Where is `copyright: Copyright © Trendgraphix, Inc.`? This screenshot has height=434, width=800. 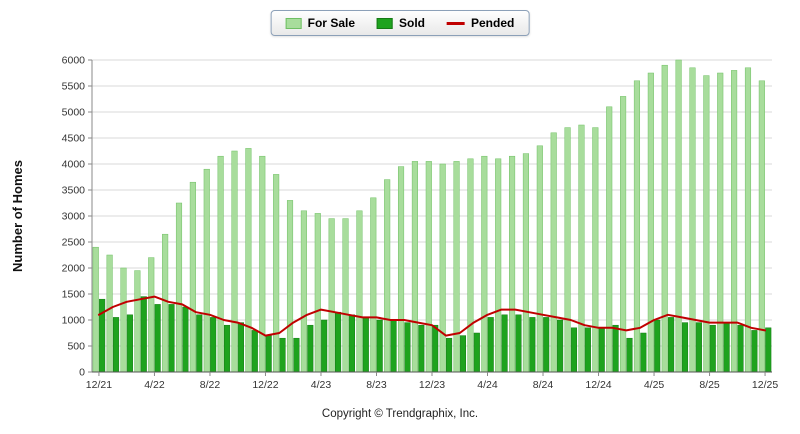 copyright: Copyright © Trendgraphix, Inc. is located at coordinates (400, 414).